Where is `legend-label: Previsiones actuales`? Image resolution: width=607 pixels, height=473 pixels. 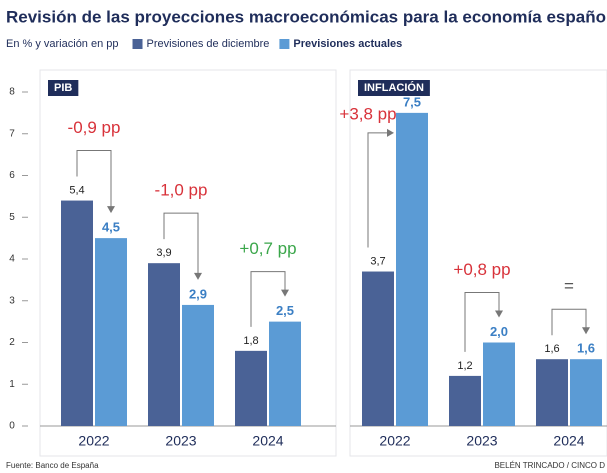 legend-label: Previsiones actuales is located at coordinates (347, 44).